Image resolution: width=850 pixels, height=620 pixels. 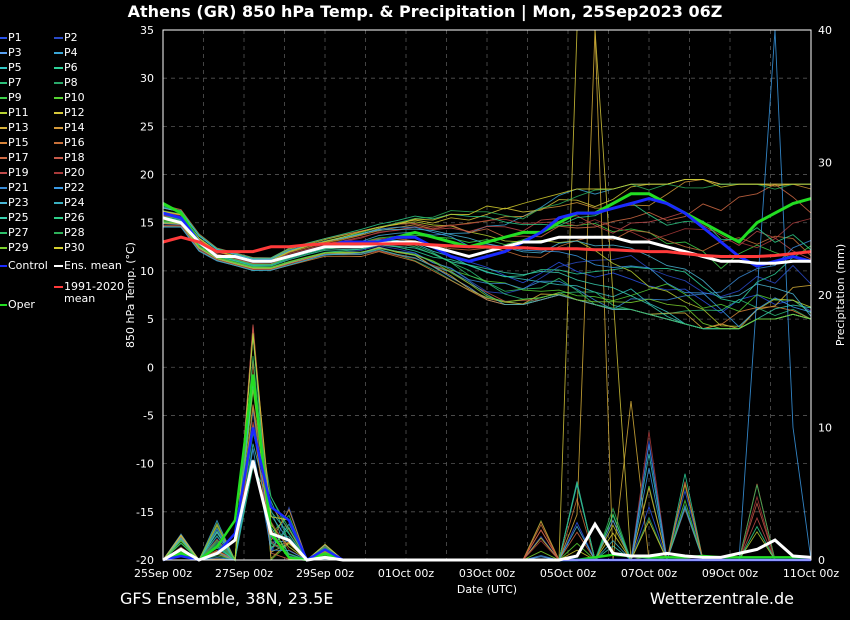 What do you see at coordinates (15, 82) in the screenshot?
I see `legend-label: P7` at bounding box center [15, 82].